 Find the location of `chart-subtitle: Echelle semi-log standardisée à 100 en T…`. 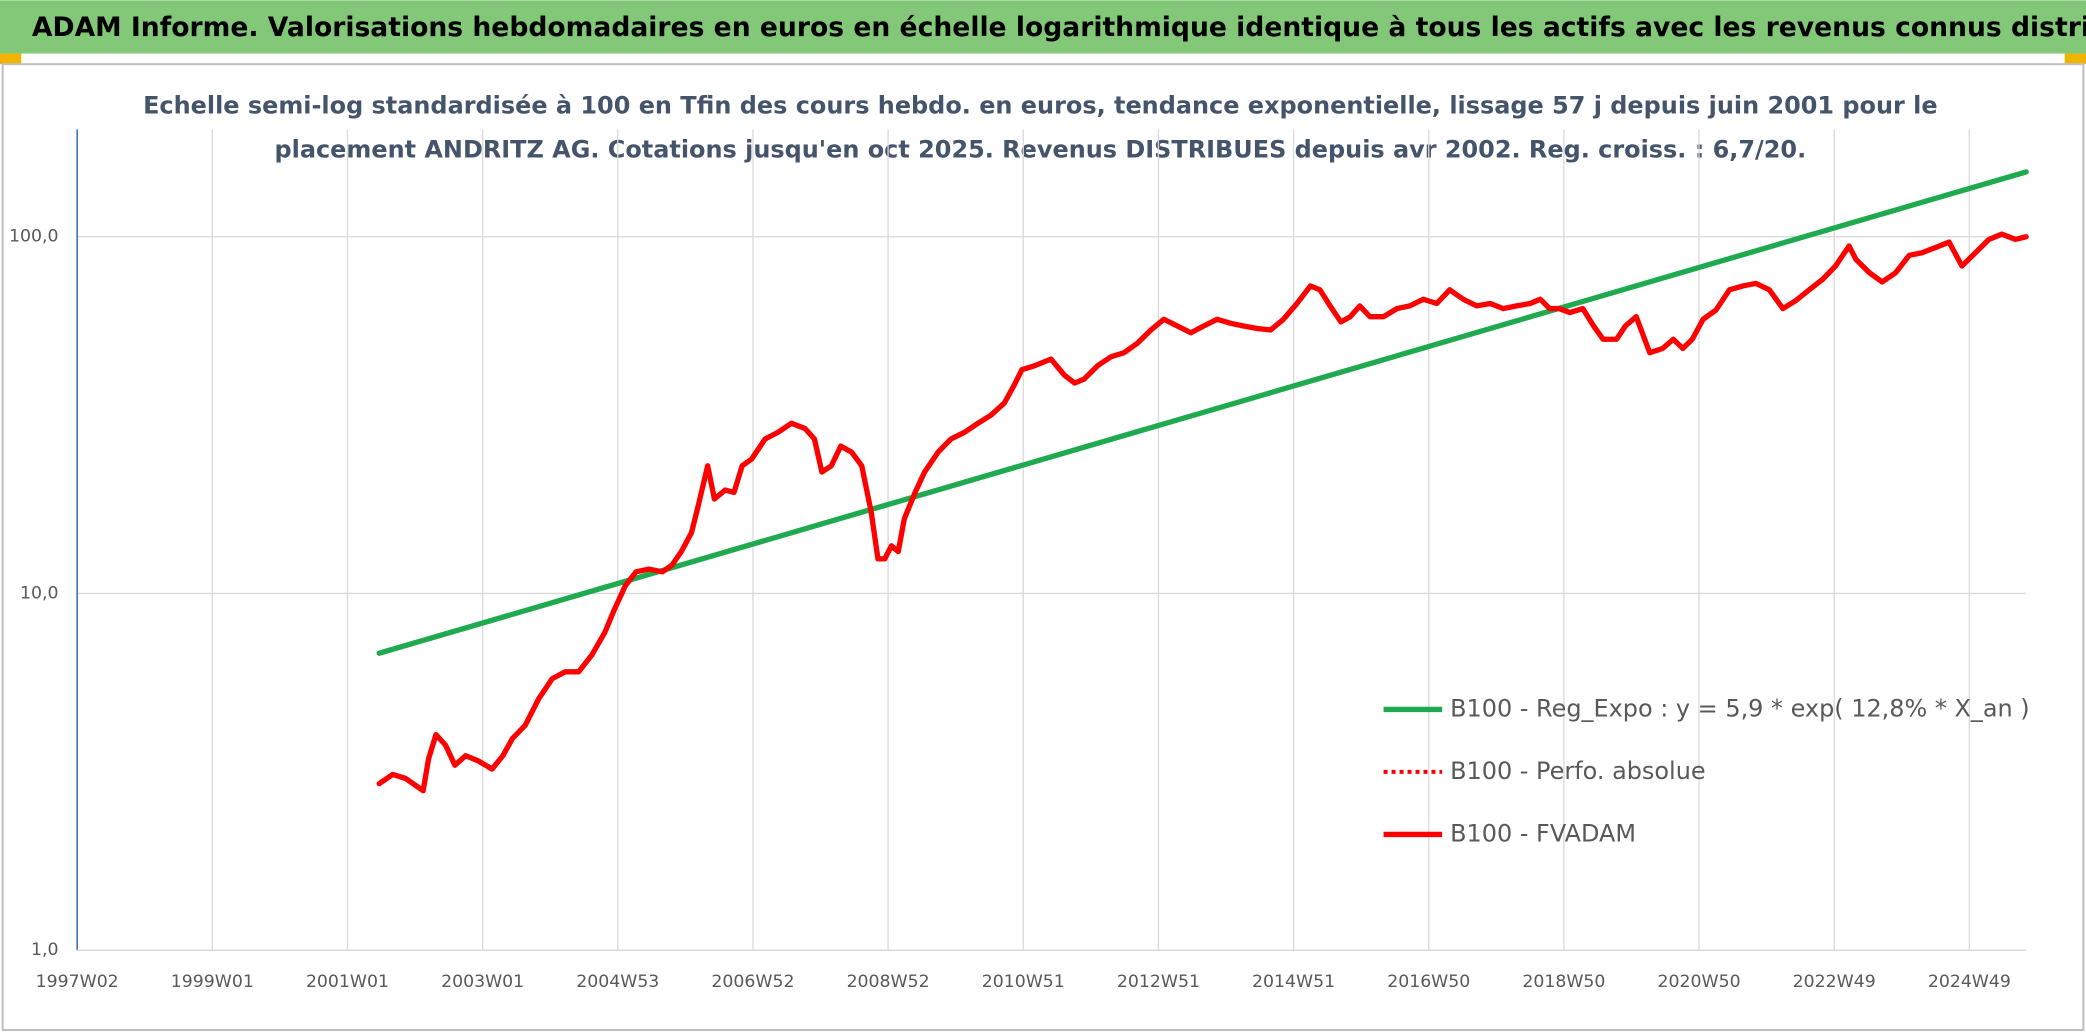

chart-subtitle: Echelle semi-log standardisée à 100 en T… is located at coordinates (1040, 106).